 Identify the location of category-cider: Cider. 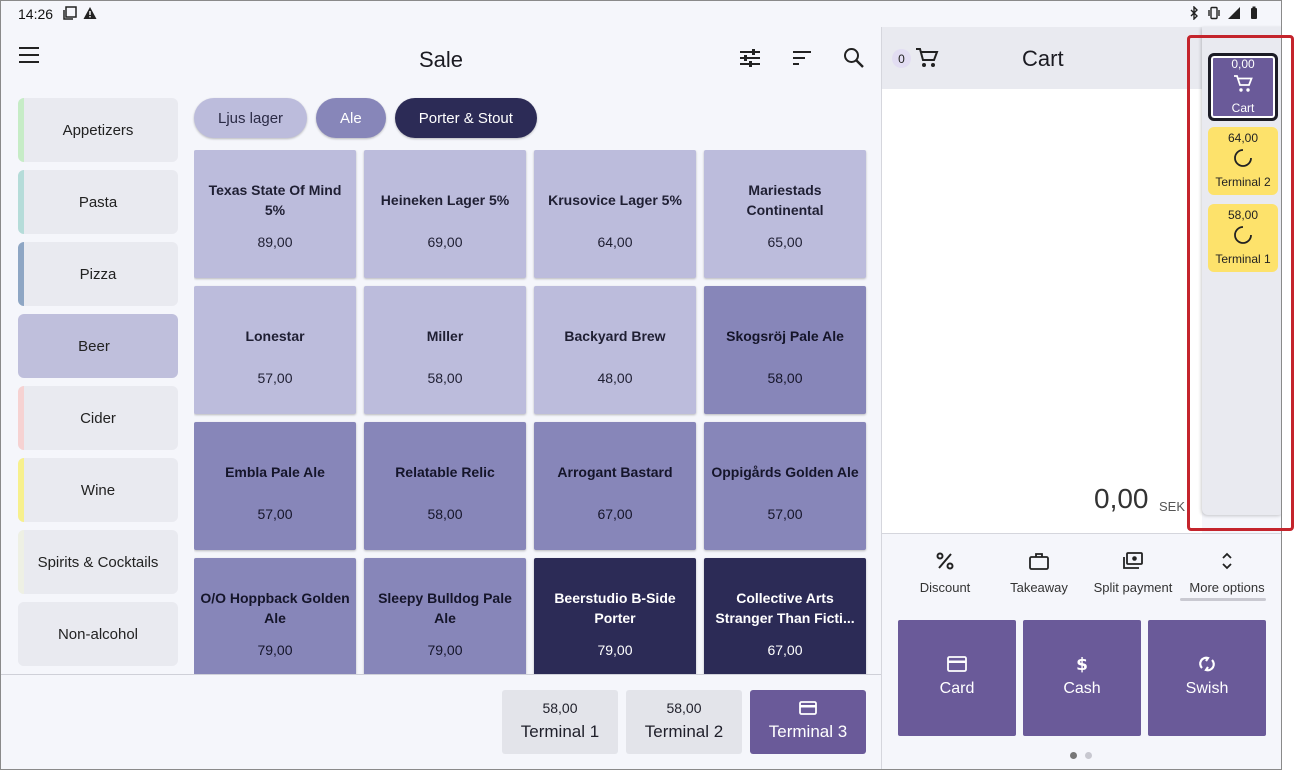
(98, 418).